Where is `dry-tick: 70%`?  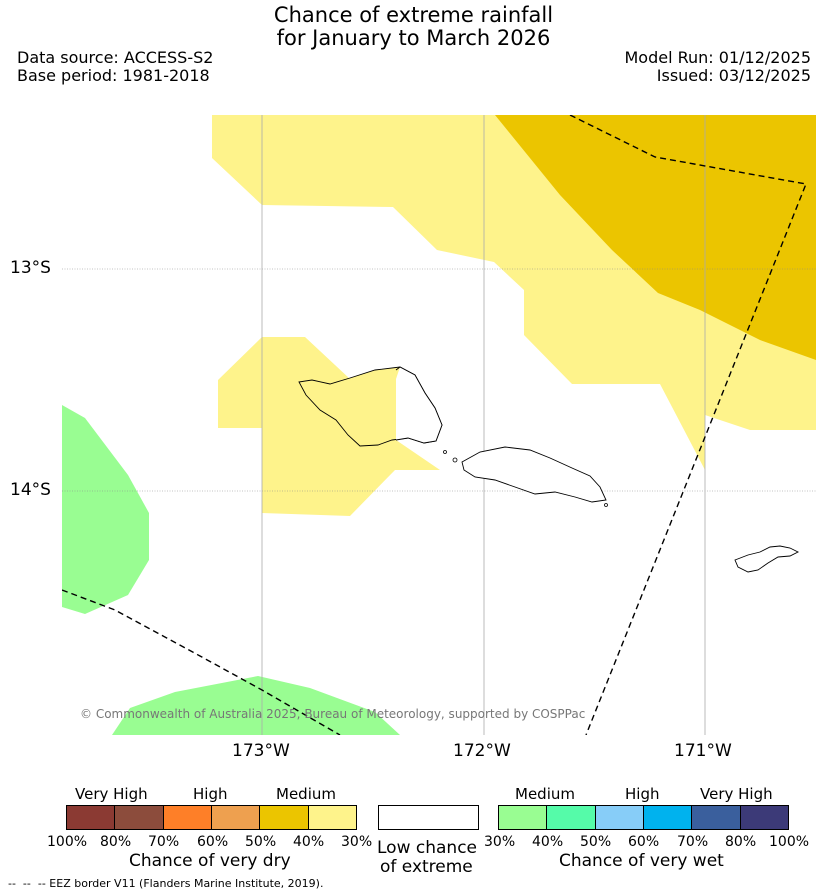 dry-tick: 70% is located at coordinates (164, 842).